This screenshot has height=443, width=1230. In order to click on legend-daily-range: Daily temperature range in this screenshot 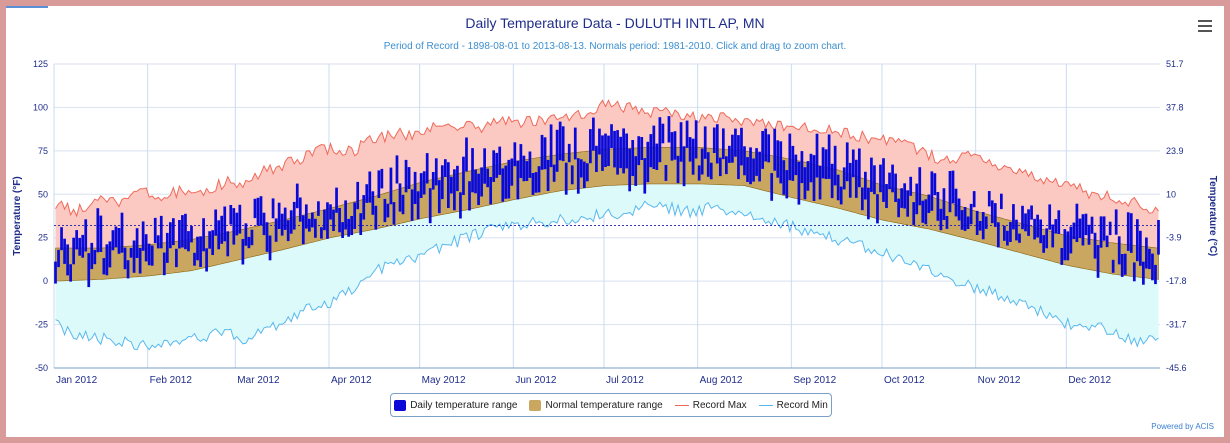, I will do `click(455, 405)`.